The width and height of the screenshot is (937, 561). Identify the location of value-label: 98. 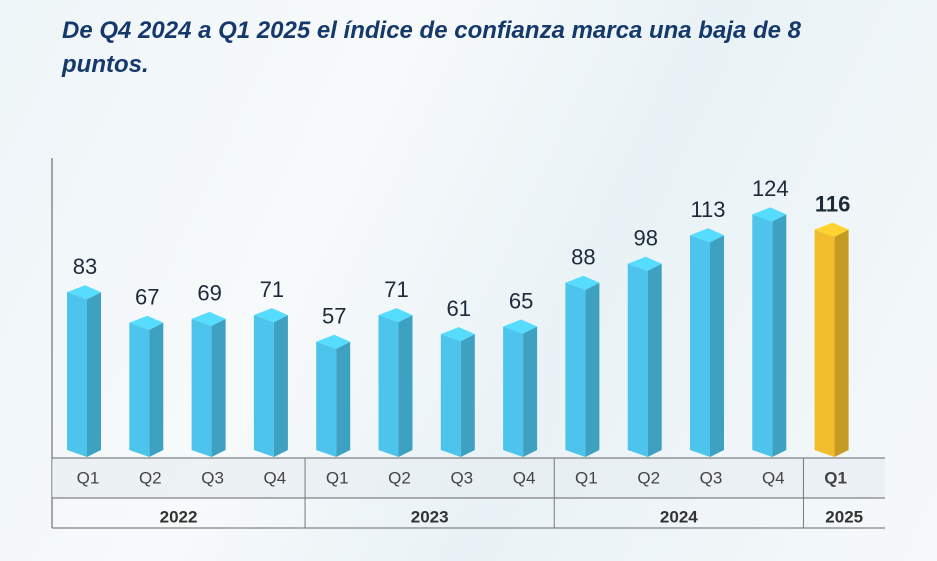
(645, 238).